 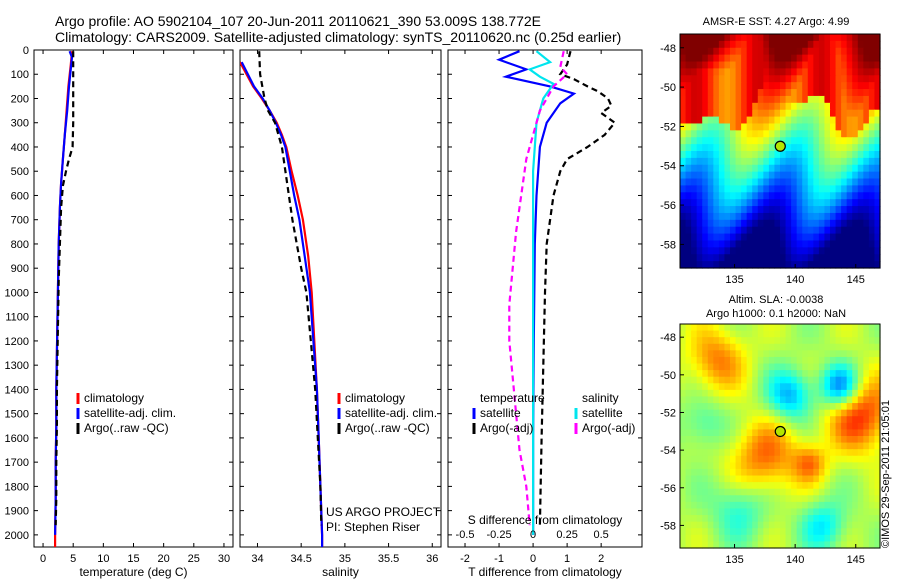 I want to click on x-axis-label: temperature (deg C), so click(x=133, y=572).